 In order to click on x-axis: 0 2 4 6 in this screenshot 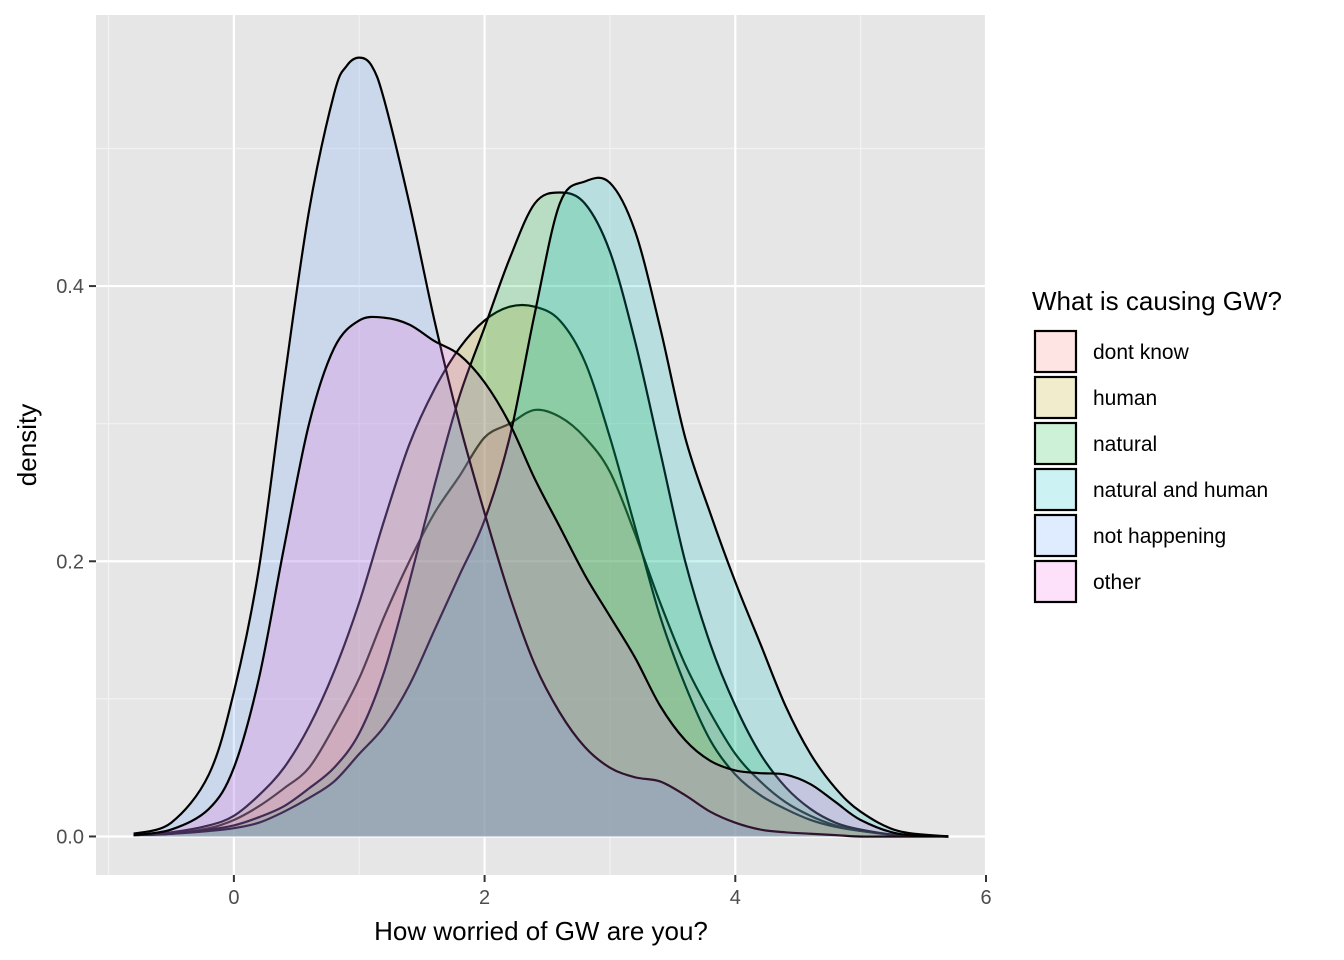, I will do `click(610, 892)`.